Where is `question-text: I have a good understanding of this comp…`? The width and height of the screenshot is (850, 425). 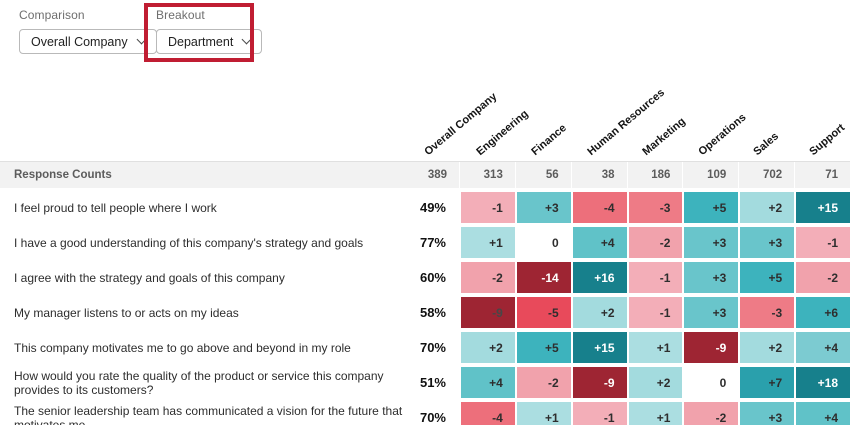
question-text: I have a good understanding of this comp… is located at coordinates (189, 242).